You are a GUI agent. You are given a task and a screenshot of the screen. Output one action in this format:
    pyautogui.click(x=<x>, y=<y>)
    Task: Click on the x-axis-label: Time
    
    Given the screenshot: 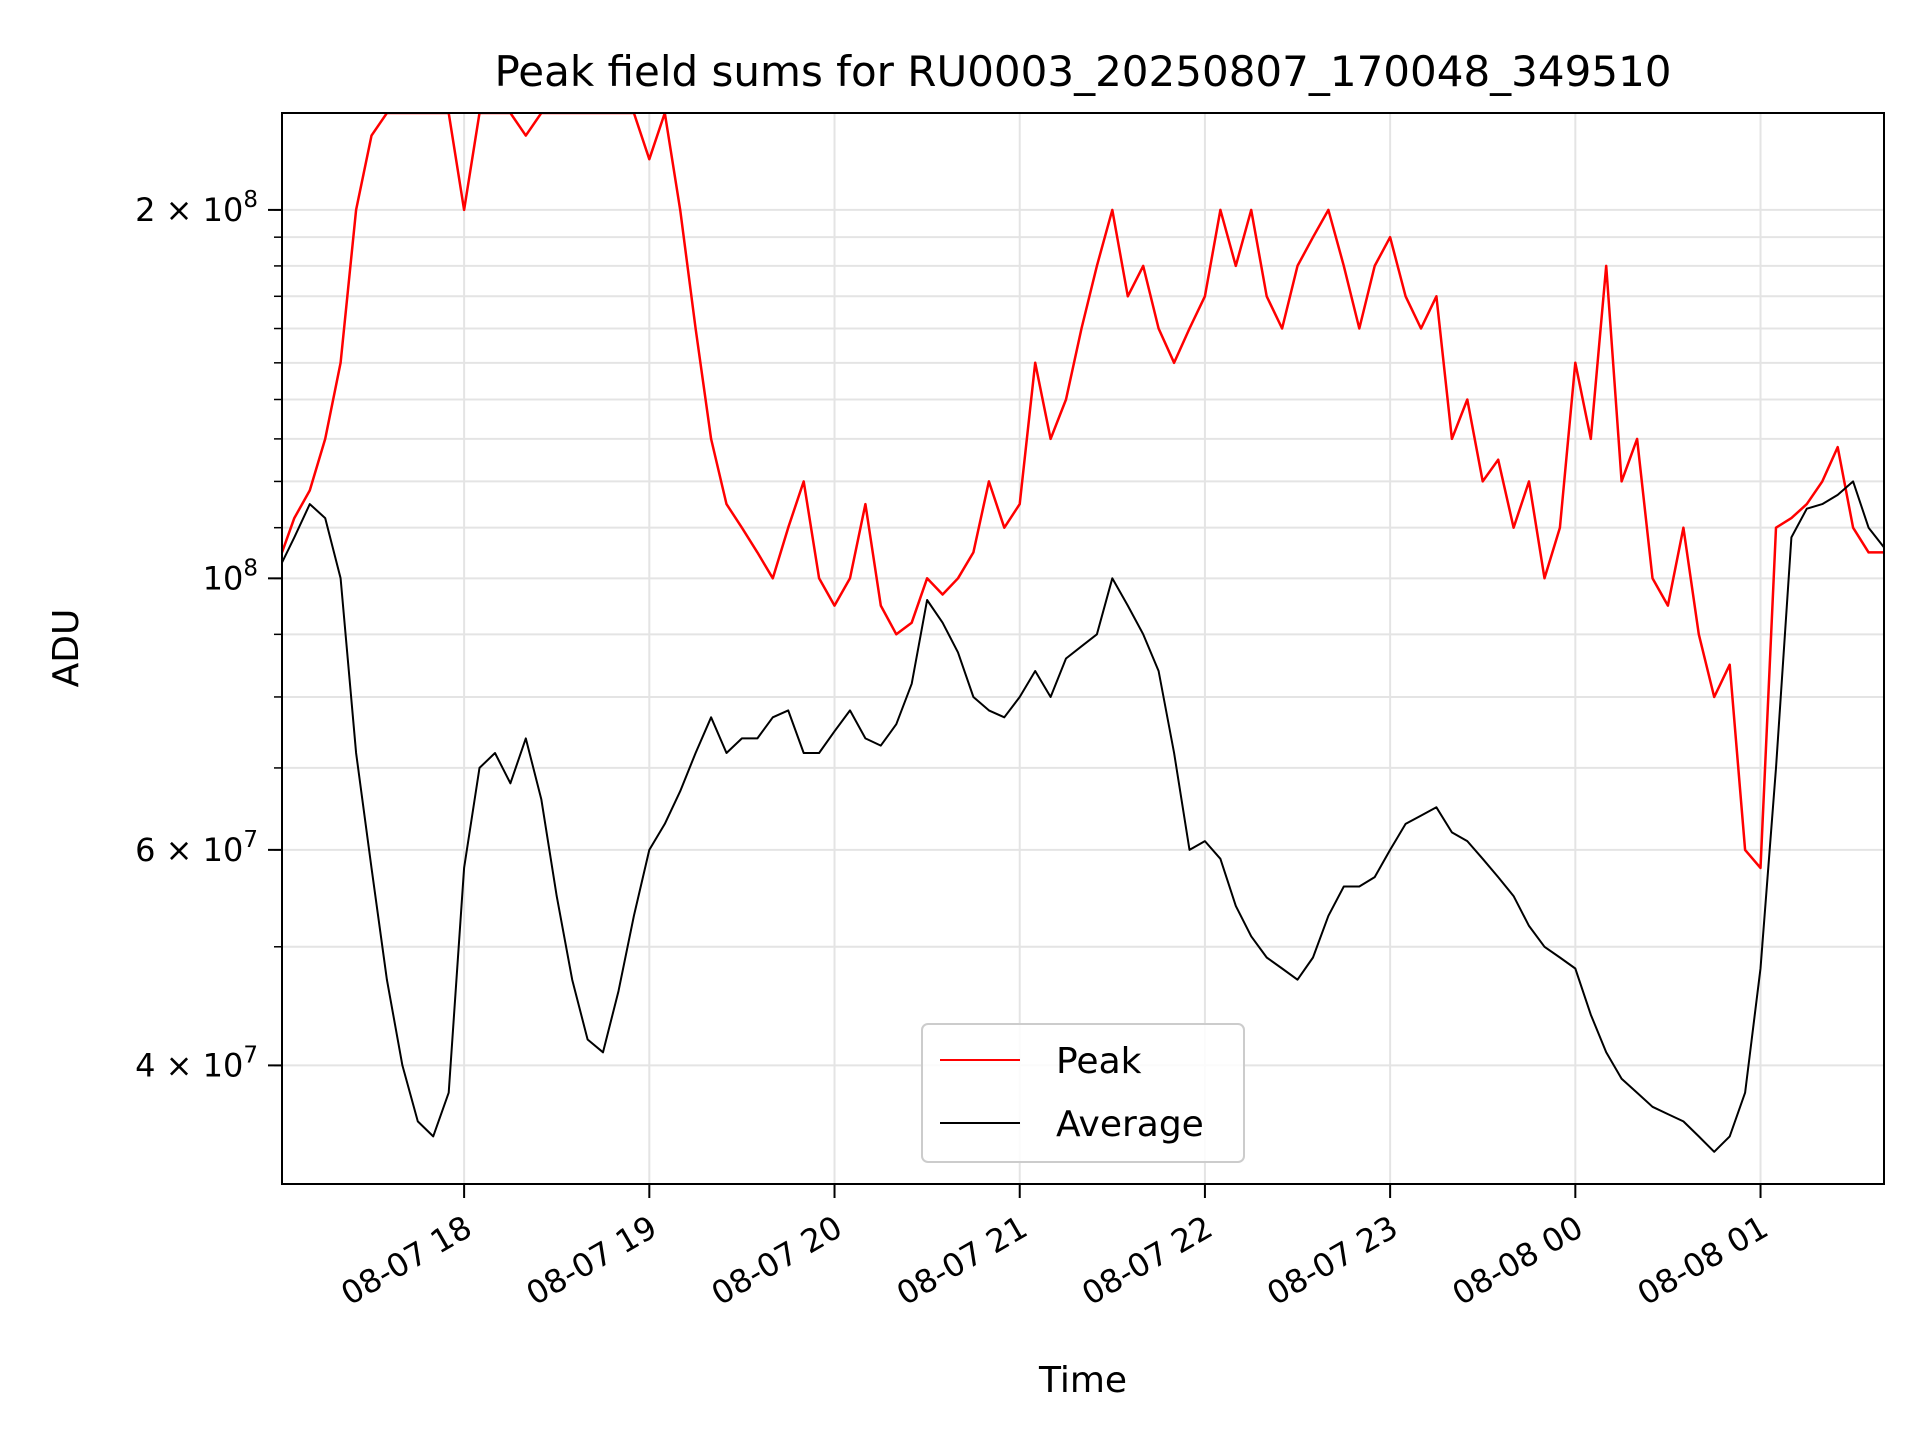 What is the action you would take?
    pyautogui.click(x=1082, y=1380)
    